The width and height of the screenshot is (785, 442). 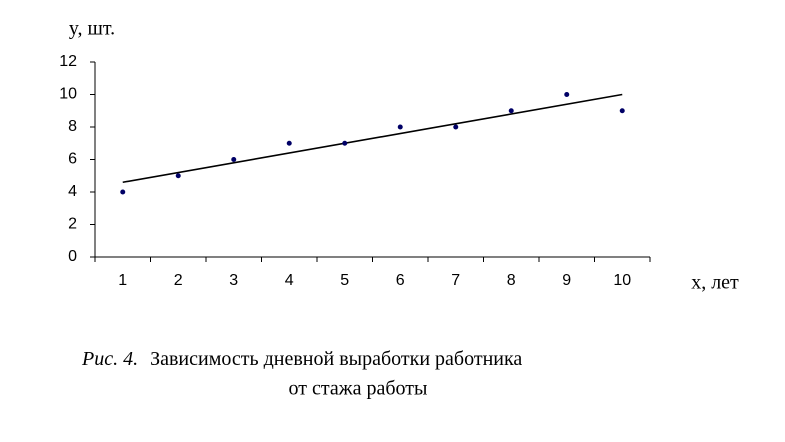 What do you see at coordinates (72, 159) in the screenshot?
I see `y-tick-label: 6` at bounding box center [72, 159].